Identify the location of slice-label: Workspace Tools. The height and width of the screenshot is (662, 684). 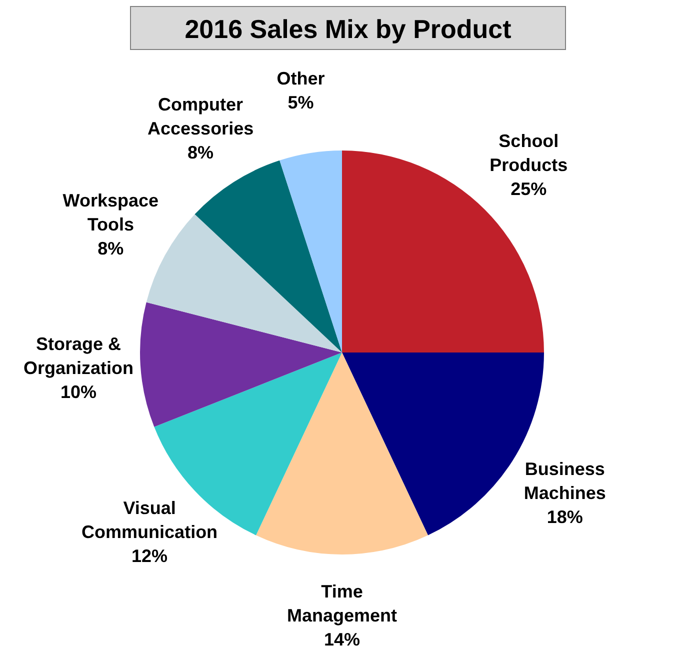
(110, 212).